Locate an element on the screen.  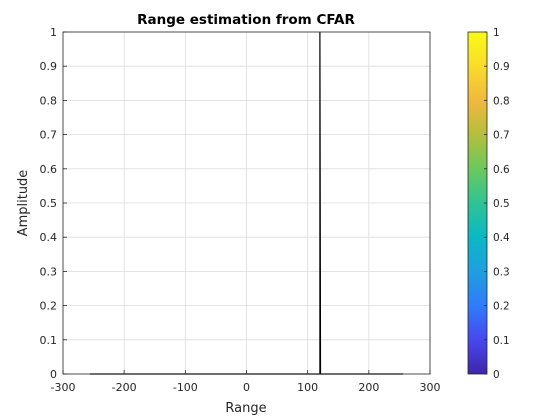
y-tick-label: 0.8 is located at coordinates (49, 100).